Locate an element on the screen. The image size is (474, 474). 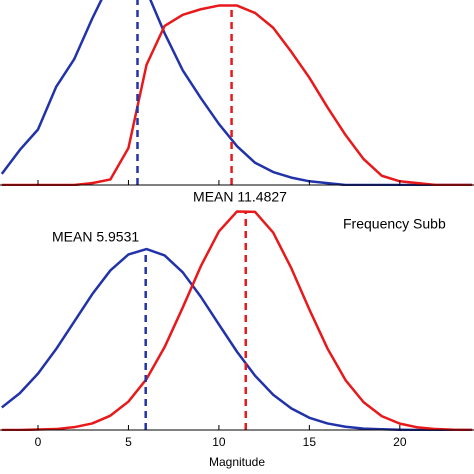
x-tick-label: 10 is located at coordinates (219, 442).